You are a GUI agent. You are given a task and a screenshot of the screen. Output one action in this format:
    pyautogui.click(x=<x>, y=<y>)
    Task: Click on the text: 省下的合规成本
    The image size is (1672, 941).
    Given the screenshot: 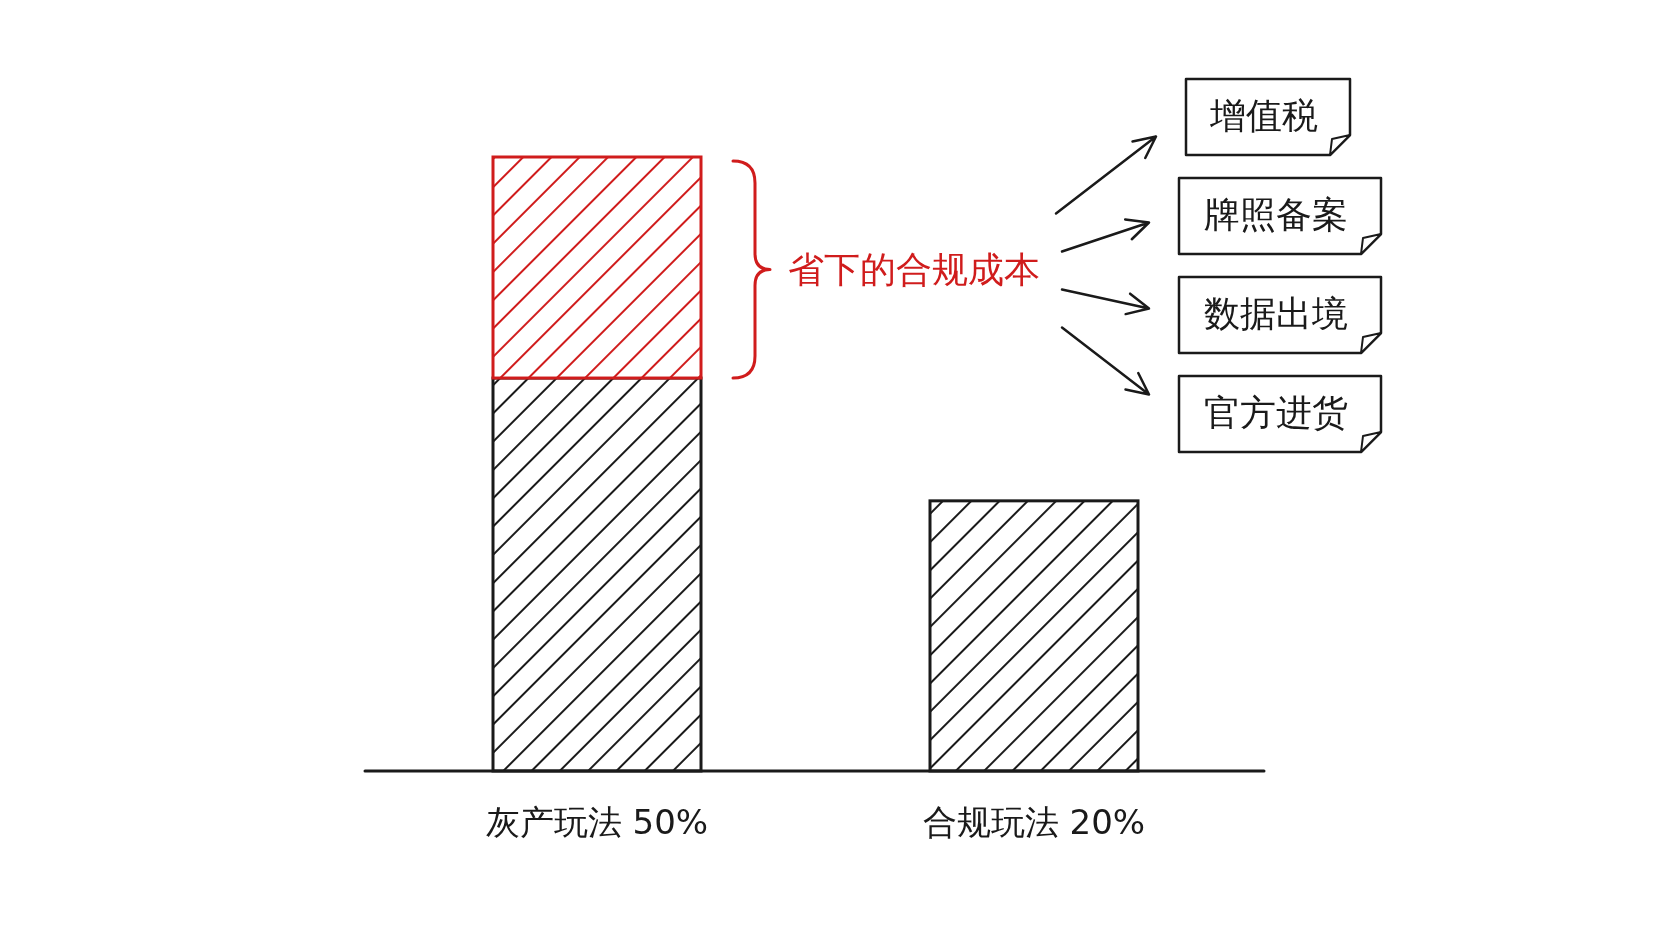 What is the action you would take?
    pyautogui.click(x=914, y=270)
    